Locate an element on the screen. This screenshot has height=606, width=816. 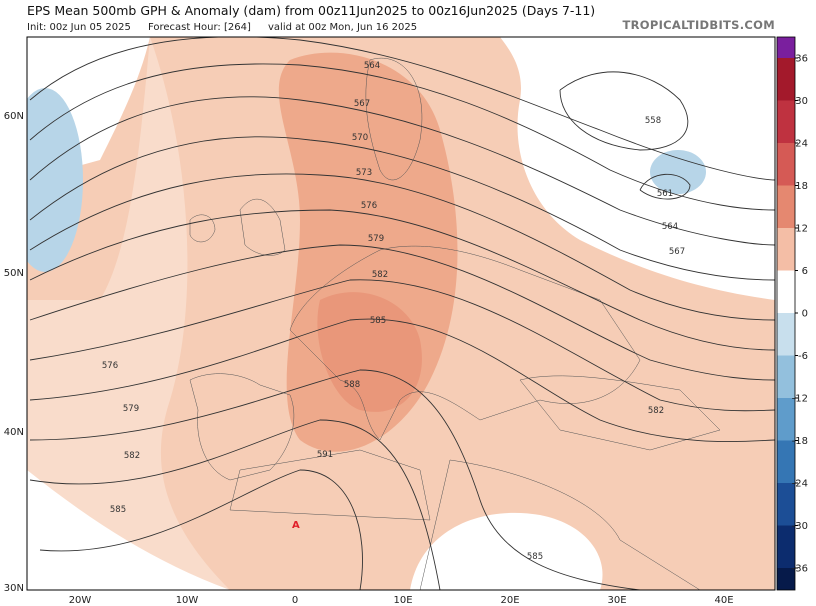
contour-label: 561 is located at coordinates (665, 194).